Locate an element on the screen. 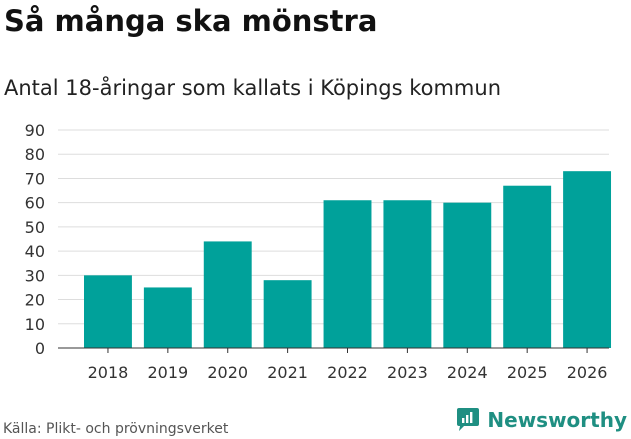 The height and width of the screenshot is (439, 631). y-tick-label: 50 is located at coordinates (35, 227).